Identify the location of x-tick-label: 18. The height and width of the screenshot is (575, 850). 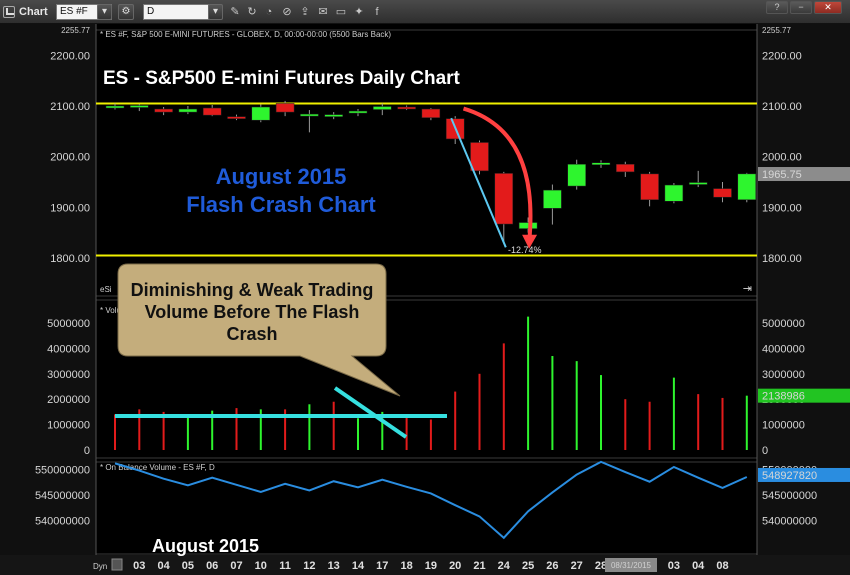
(406, 566).